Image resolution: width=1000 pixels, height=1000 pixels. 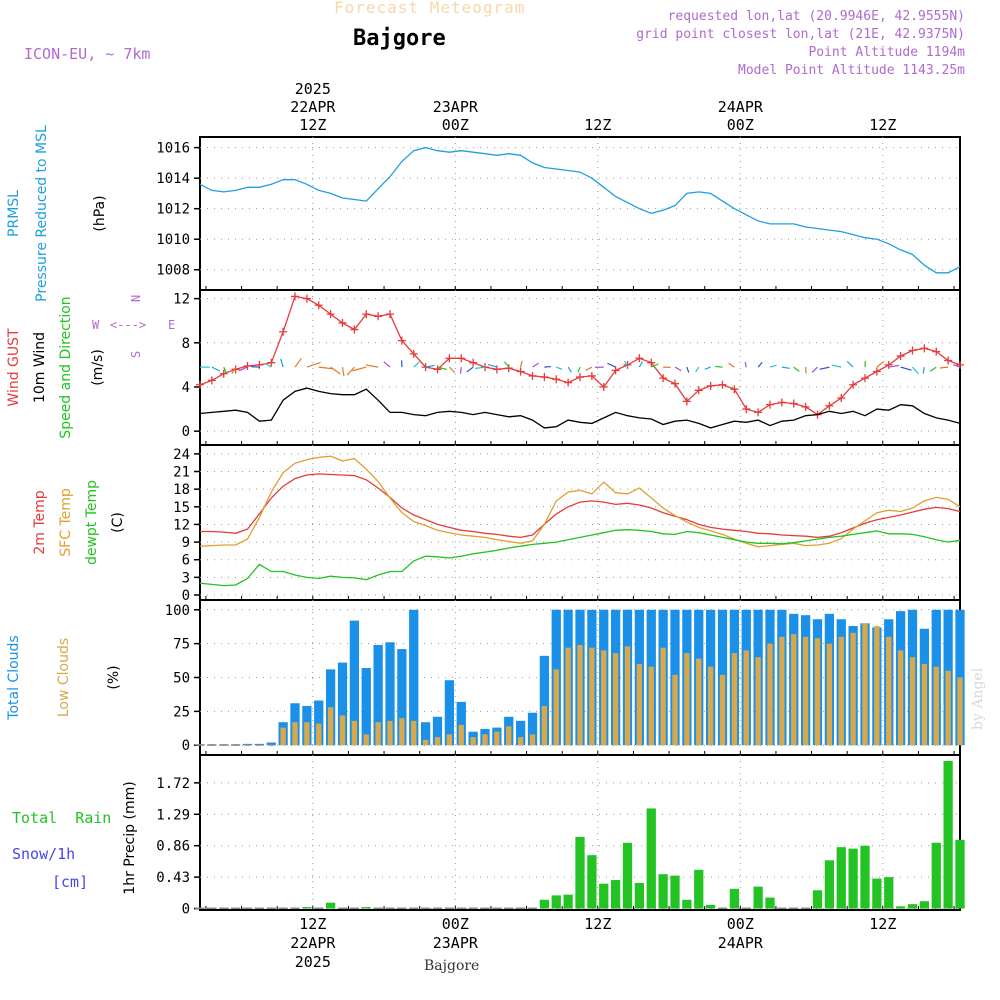 I want to click on panel-frame-pressure, so click(x=580, y=213).